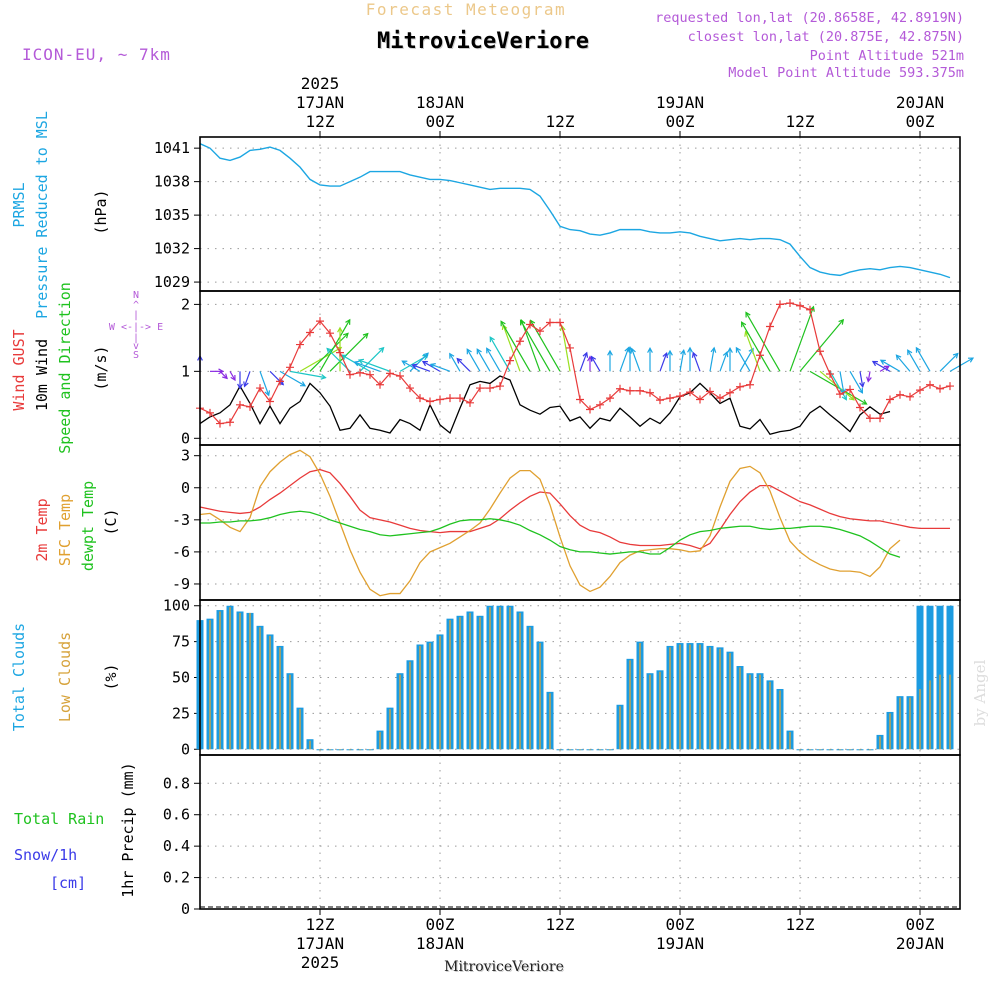 Image resolution: width=1000 pixels, height=1000 pixels. What do you see at coordinates (136, 338) in the screenshot?
I see `compass-bar-bottom: |` at bounding box center [136, 338].